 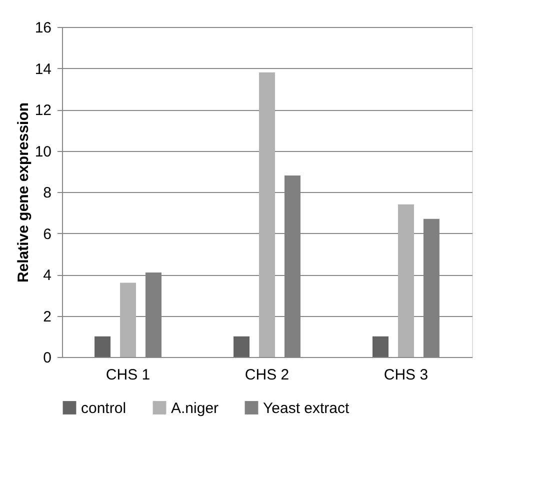 What do you see at coordinates (406, 375) in the screenshot?
I see `x-tick-label: CHS 3` at bounding box center [406, 375].